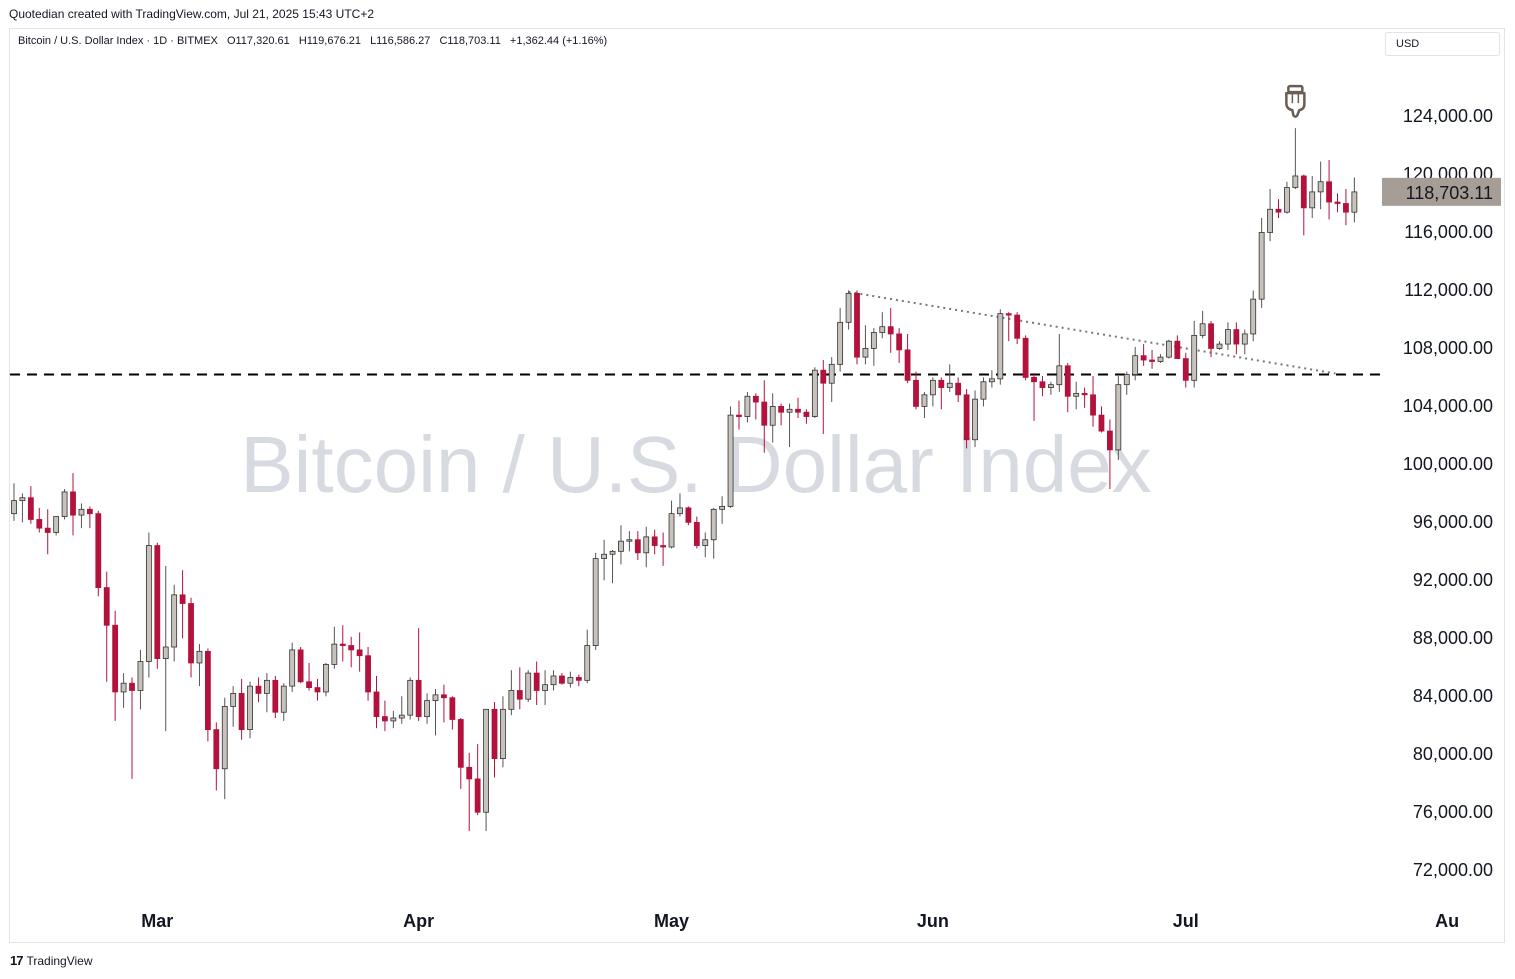 The image size is (1515, 979). I want to click on footer-branding: 17 TradingView, so click(51, 960).